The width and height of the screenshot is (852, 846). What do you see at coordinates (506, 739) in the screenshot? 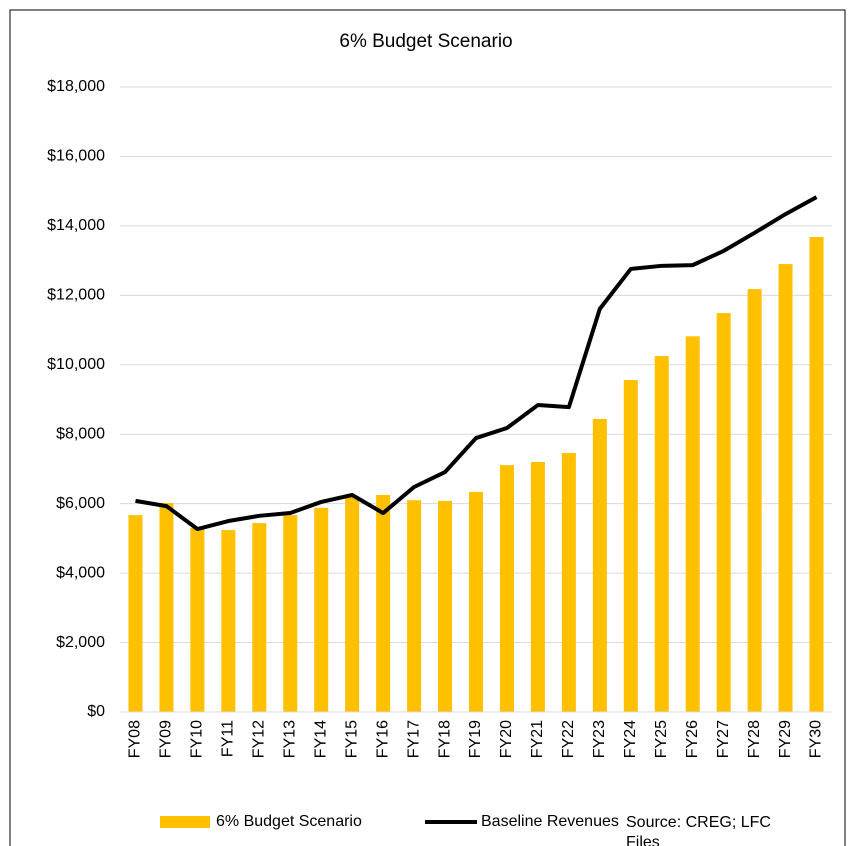
I see `x-tick-label: FY20` at bounding box center [506, 739].